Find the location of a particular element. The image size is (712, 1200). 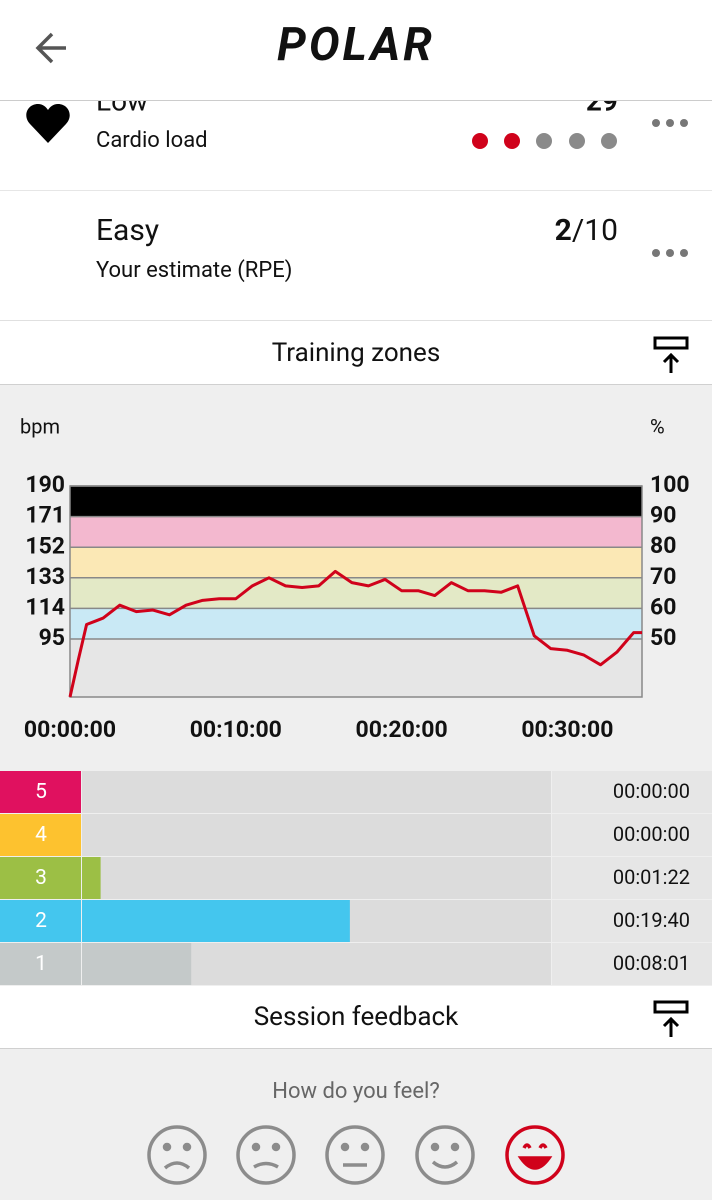

feedback-title: Session feedback is located at coordinates (356, 1017).